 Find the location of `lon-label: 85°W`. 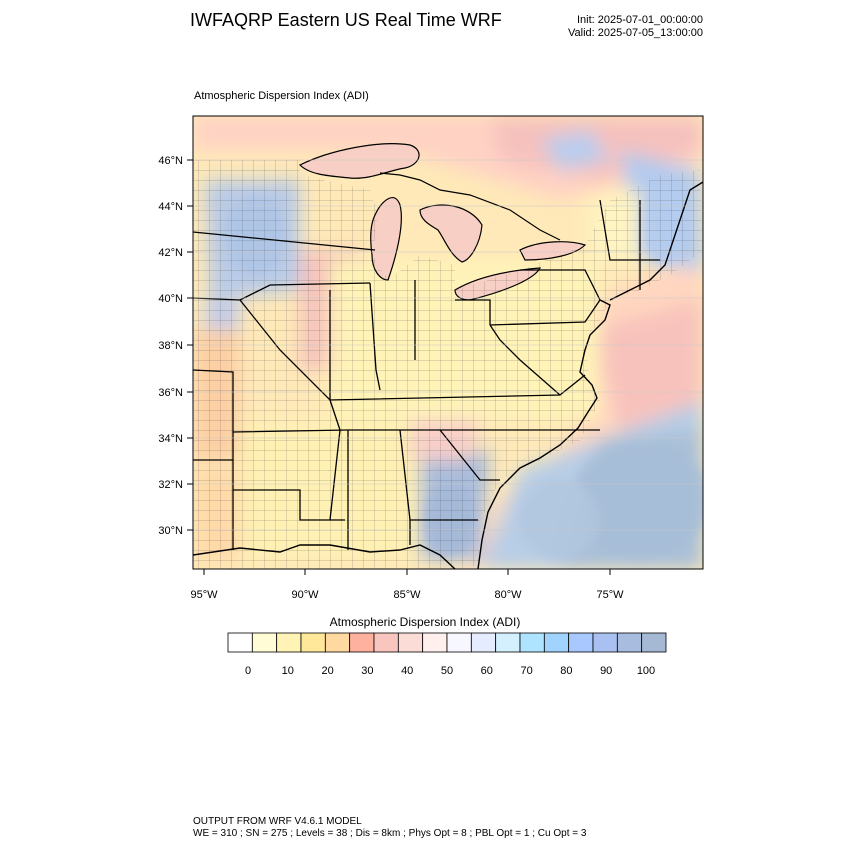

lon-label: 85°W is located at coordinates (407, 595).